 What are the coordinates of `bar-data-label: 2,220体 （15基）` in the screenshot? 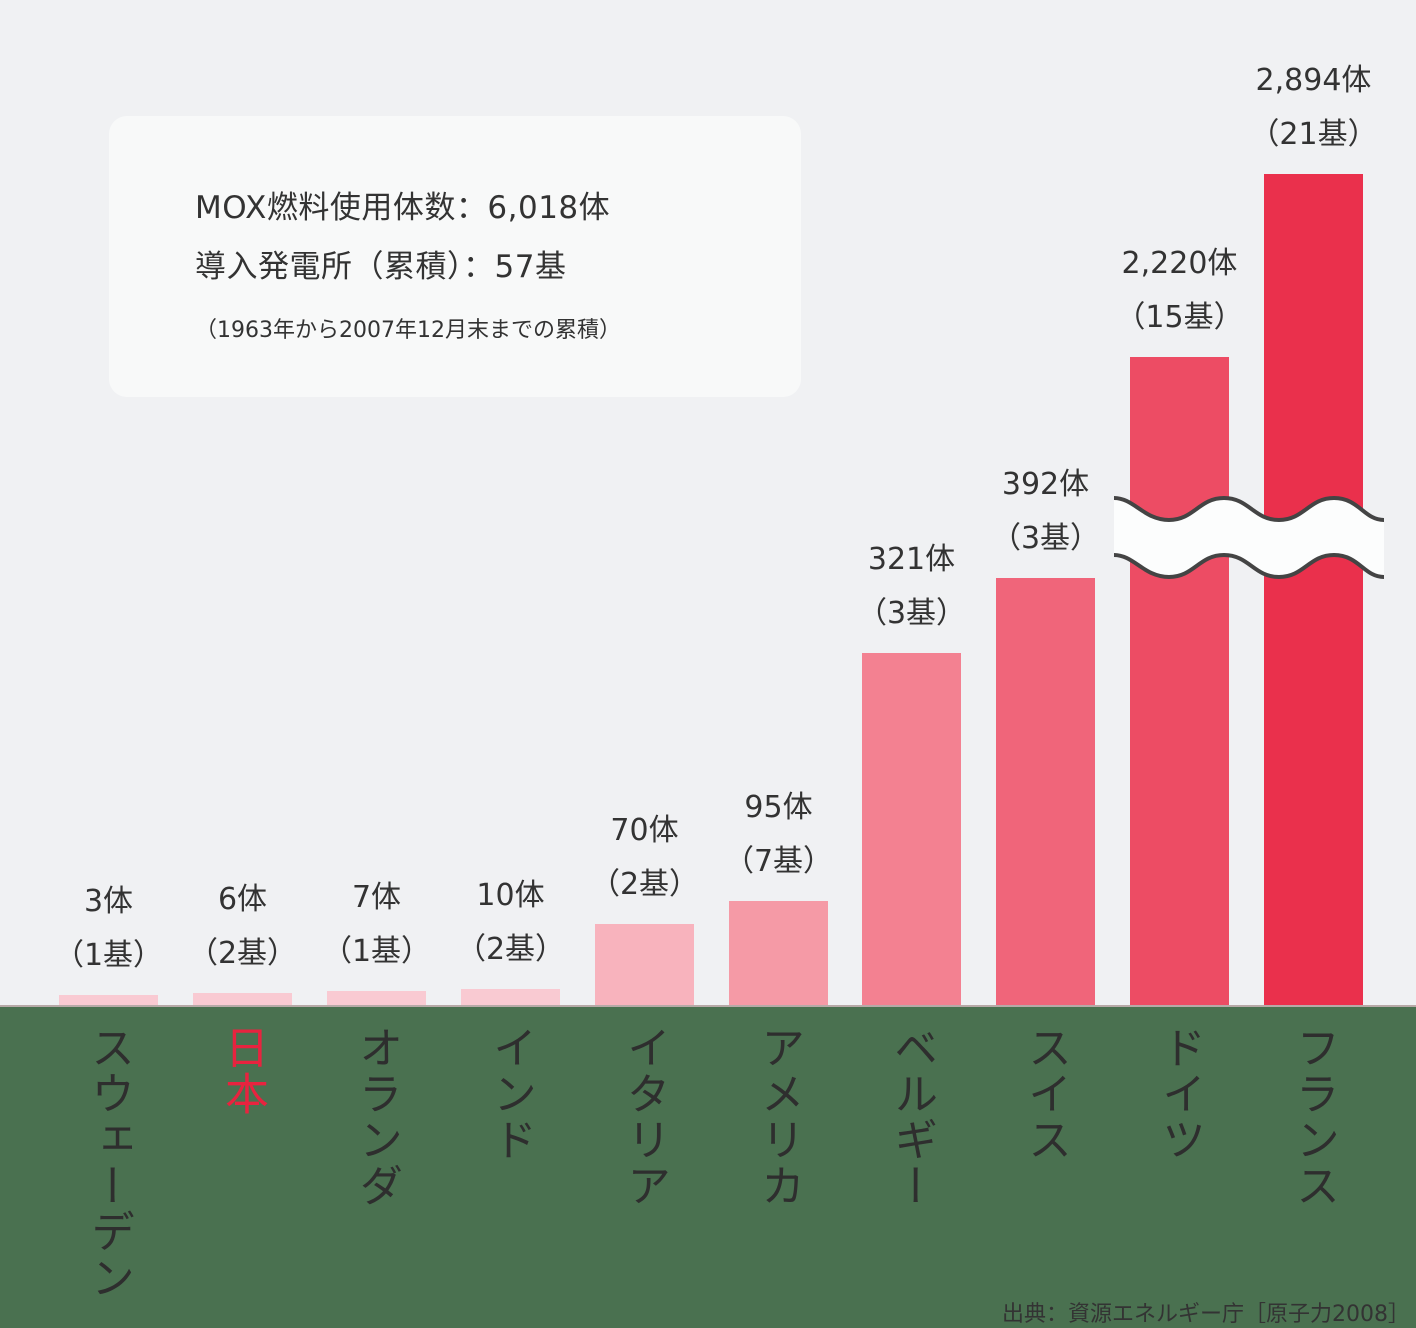 It's located at (1180, 291).